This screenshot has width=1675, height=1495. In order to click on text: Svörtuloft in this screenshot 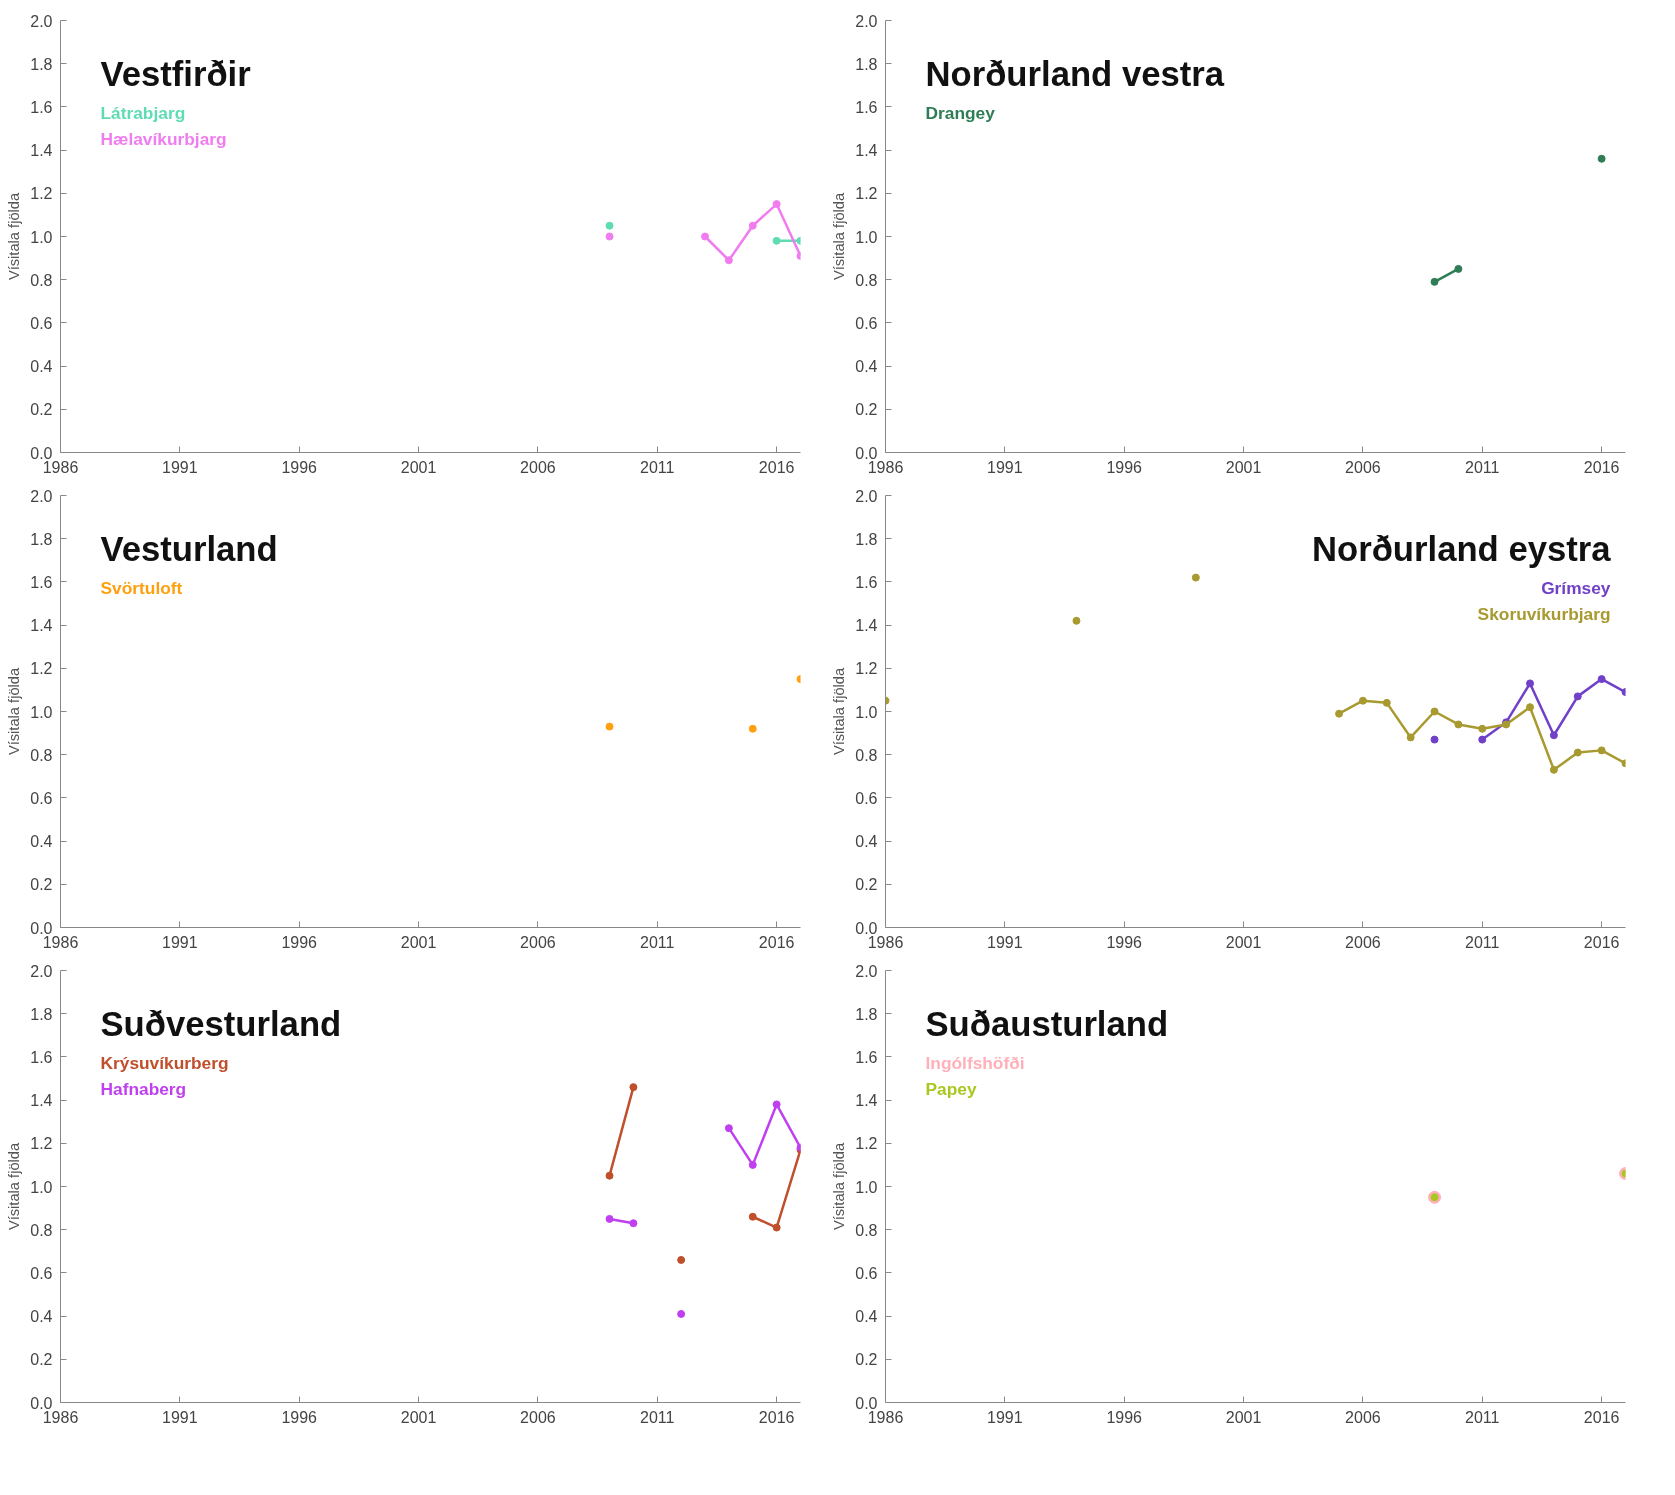, I will do `click(141, 587)`.